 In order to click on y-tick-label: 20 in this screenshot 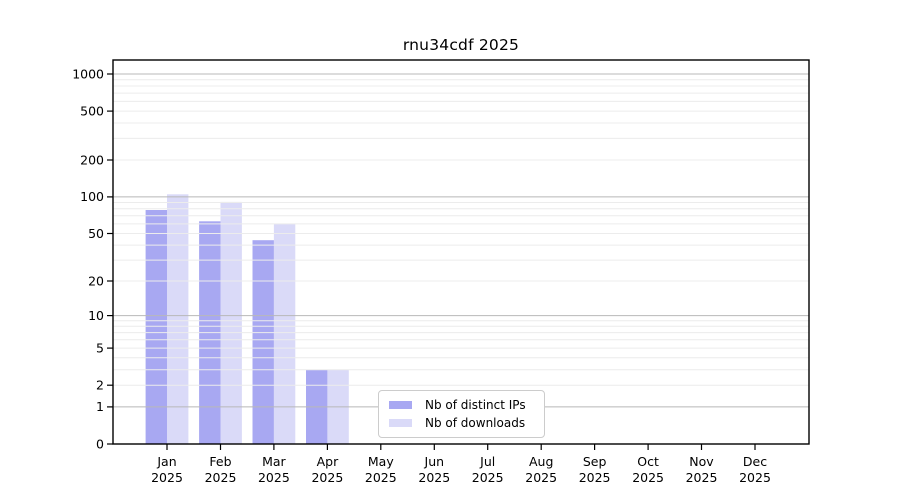, I will do `click(96, 280)`.